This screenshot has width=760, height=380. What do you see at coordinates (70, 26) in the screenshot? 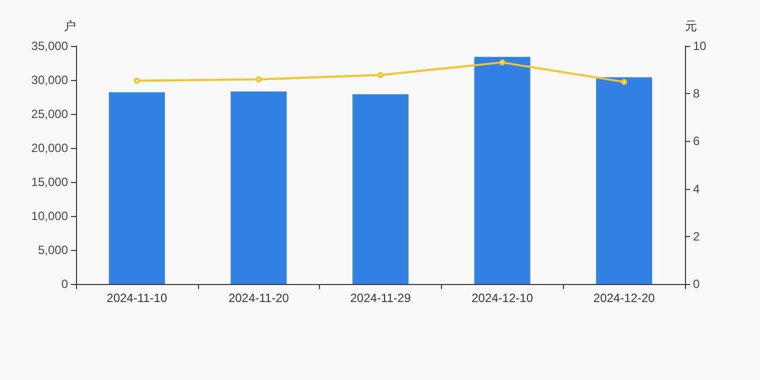
I see `y-axis-title: 户` at bounding box center [70, 26].